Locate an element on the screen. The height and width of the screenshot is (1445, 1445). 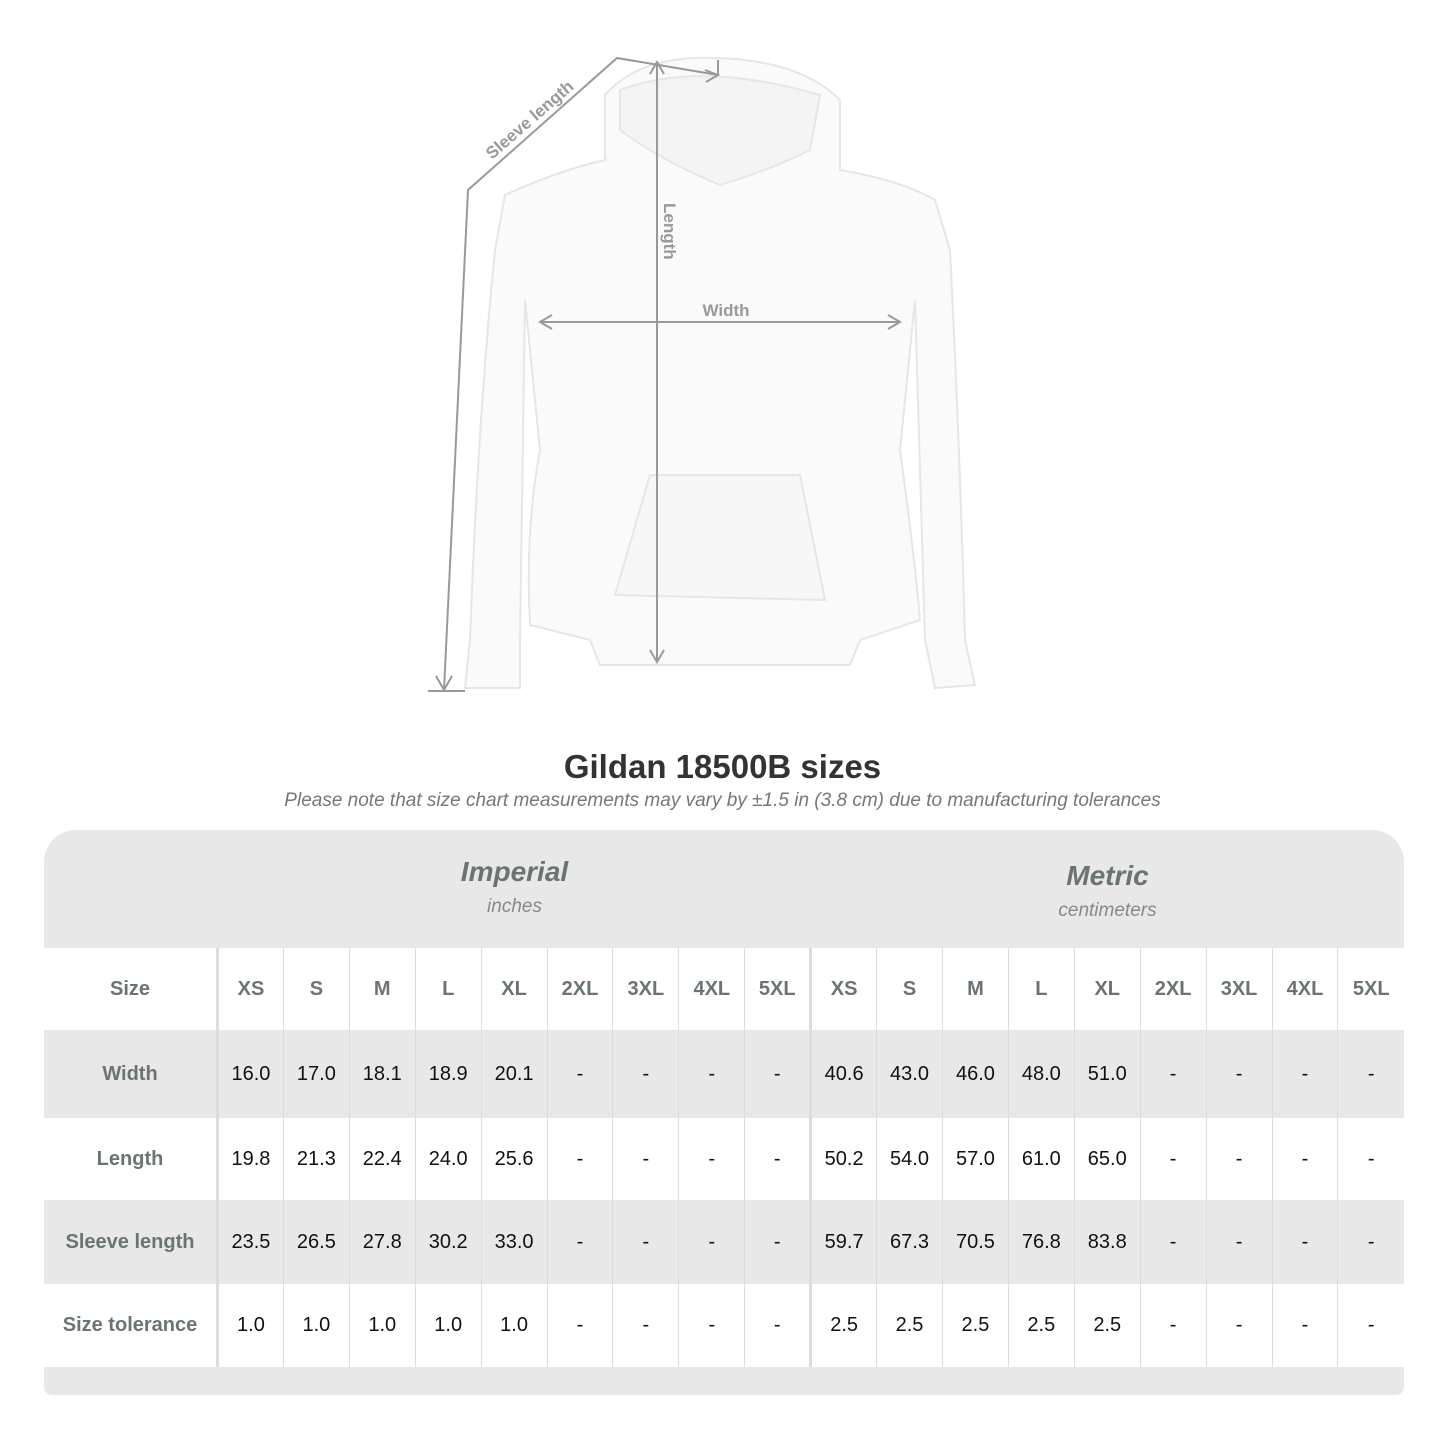
metric-value-cell: 59.7 is located at coordinates (843, 1242).